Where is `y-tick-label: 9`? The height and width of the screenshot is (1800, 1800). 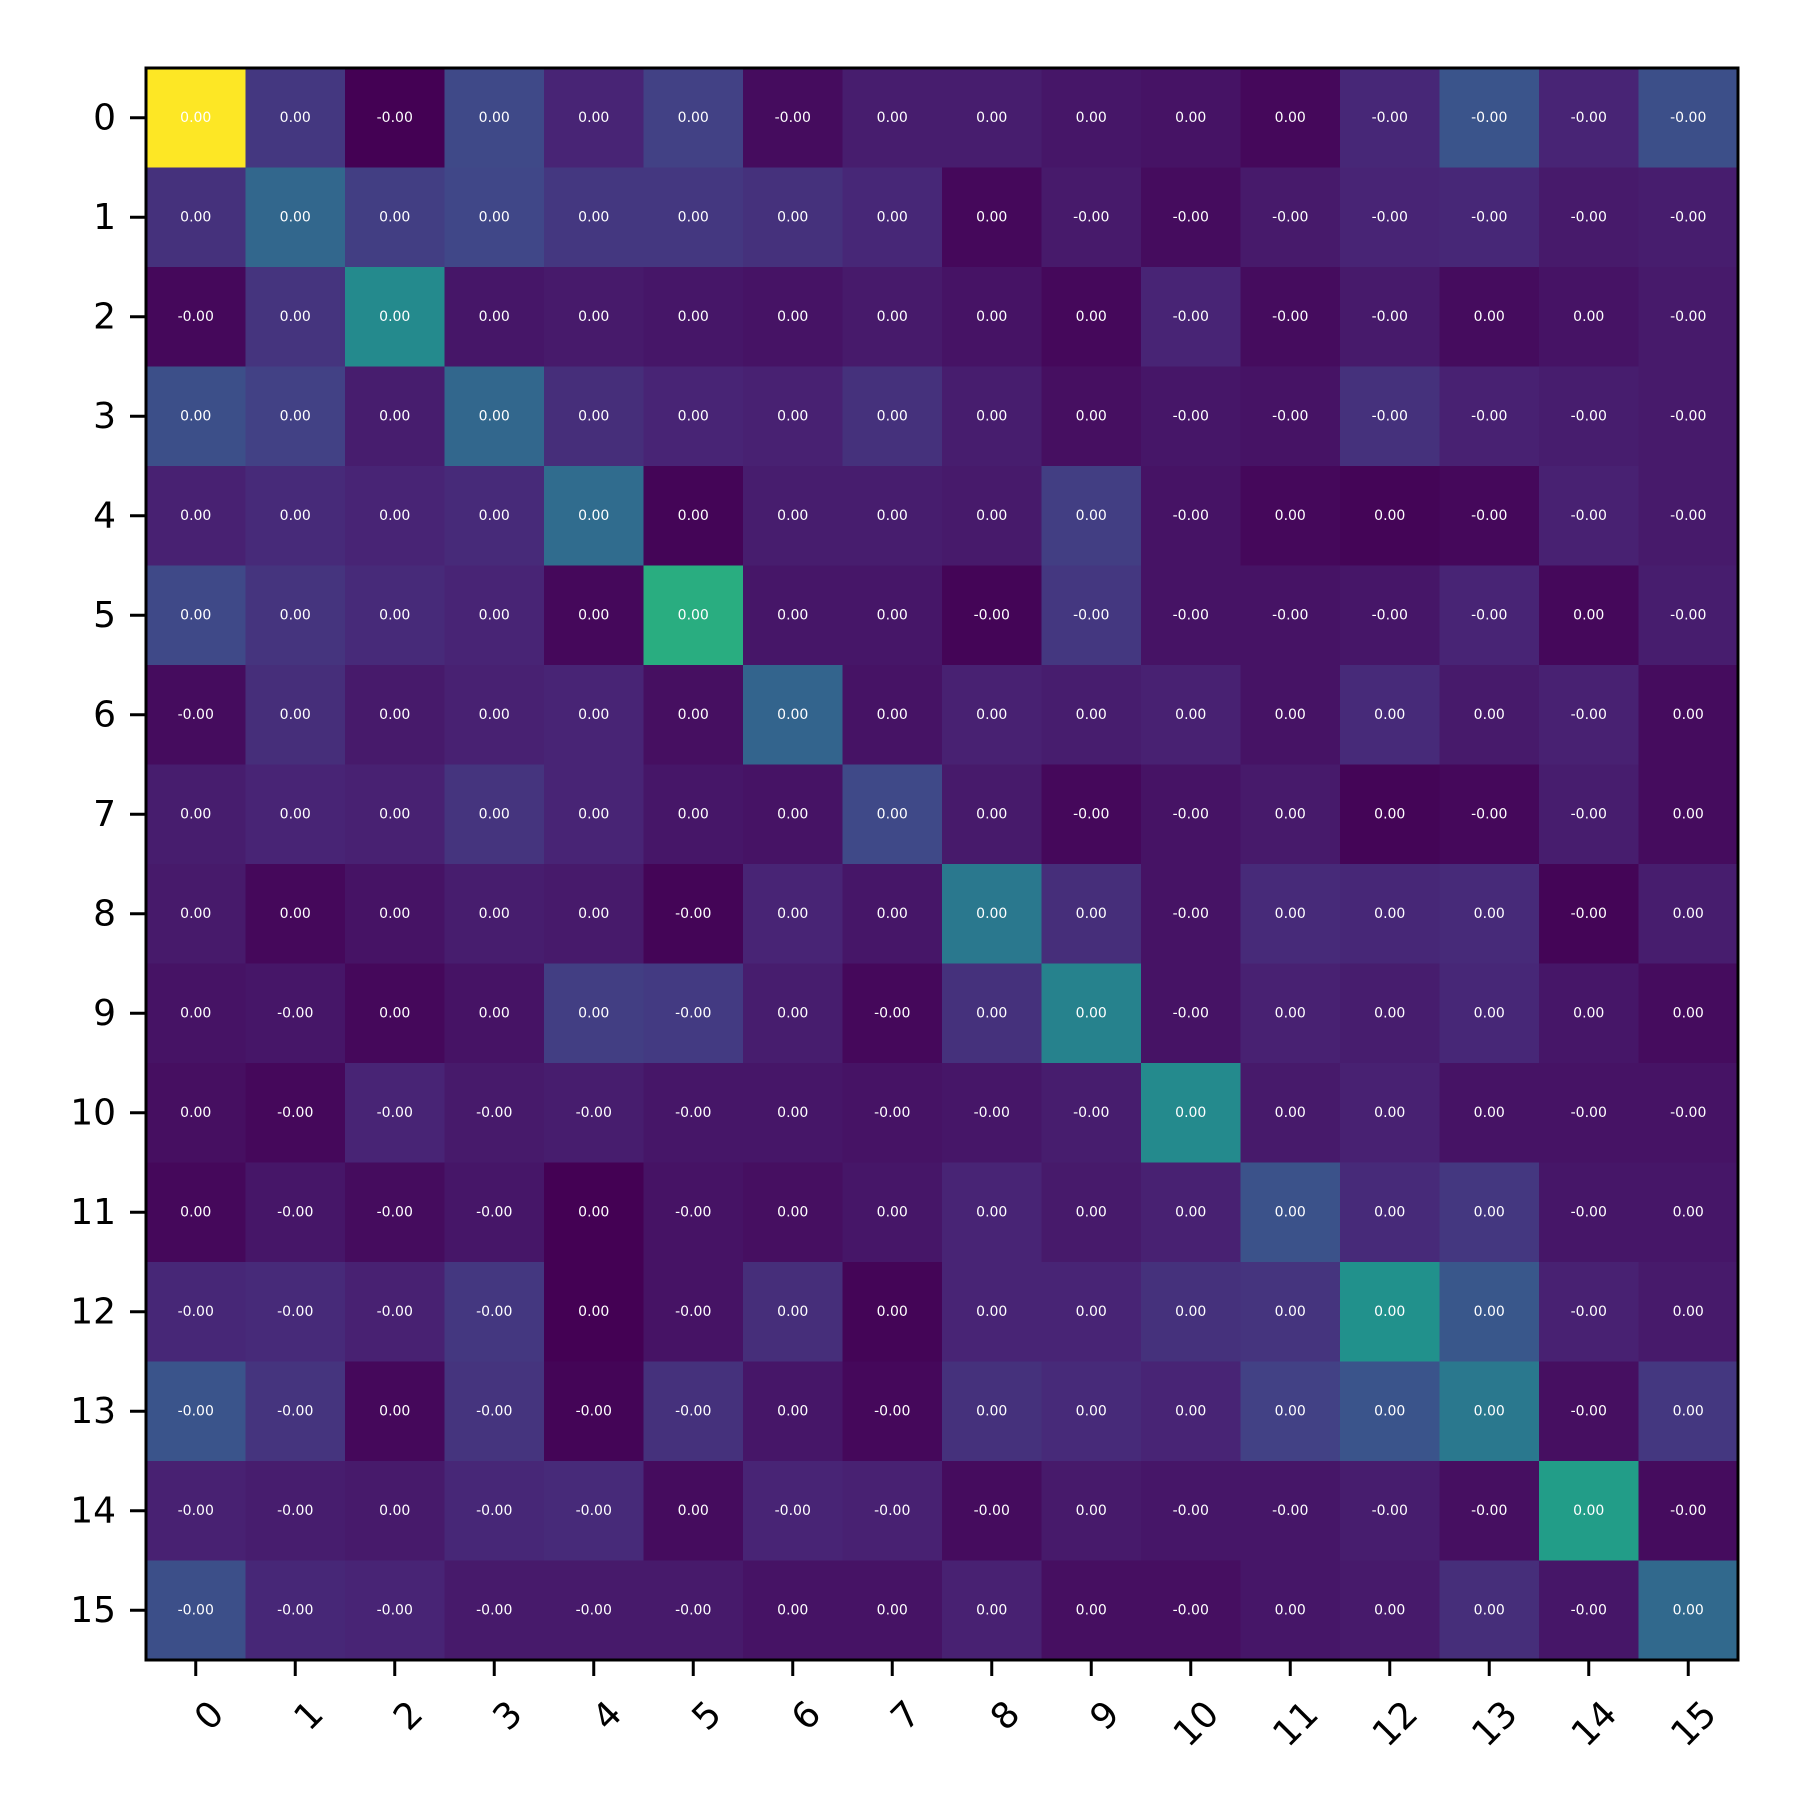
y-tick-label: 9 is located at coordinates (104, 1013).